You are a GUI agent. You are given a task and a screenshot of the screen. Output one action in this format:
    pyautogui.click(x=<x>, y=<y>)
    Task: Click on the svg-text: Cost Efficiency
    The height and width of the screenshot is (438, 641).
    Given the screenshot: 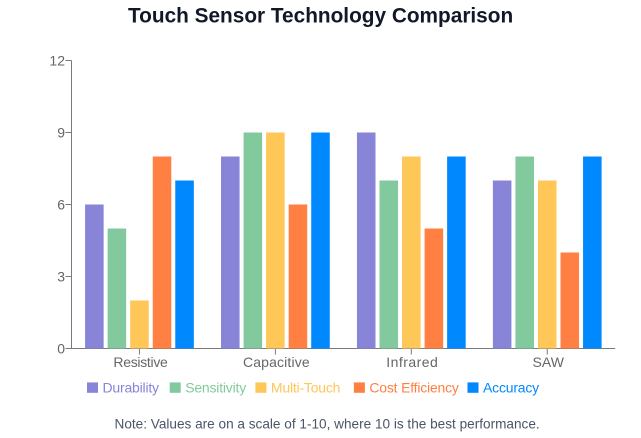 What is the action you would take?
    pyautogui.click(x=414, y=387)
    